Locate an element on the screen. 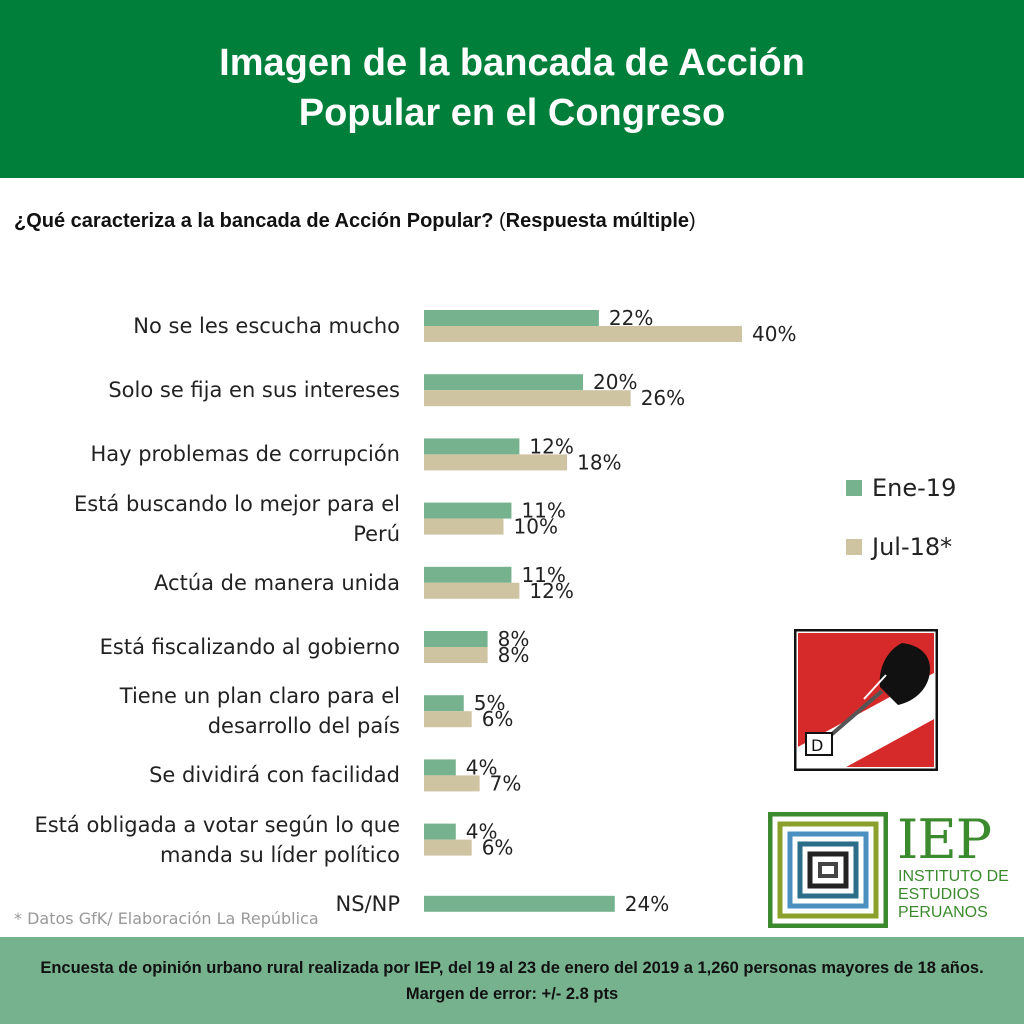  footer-banner is located at coordinates (512, 980).